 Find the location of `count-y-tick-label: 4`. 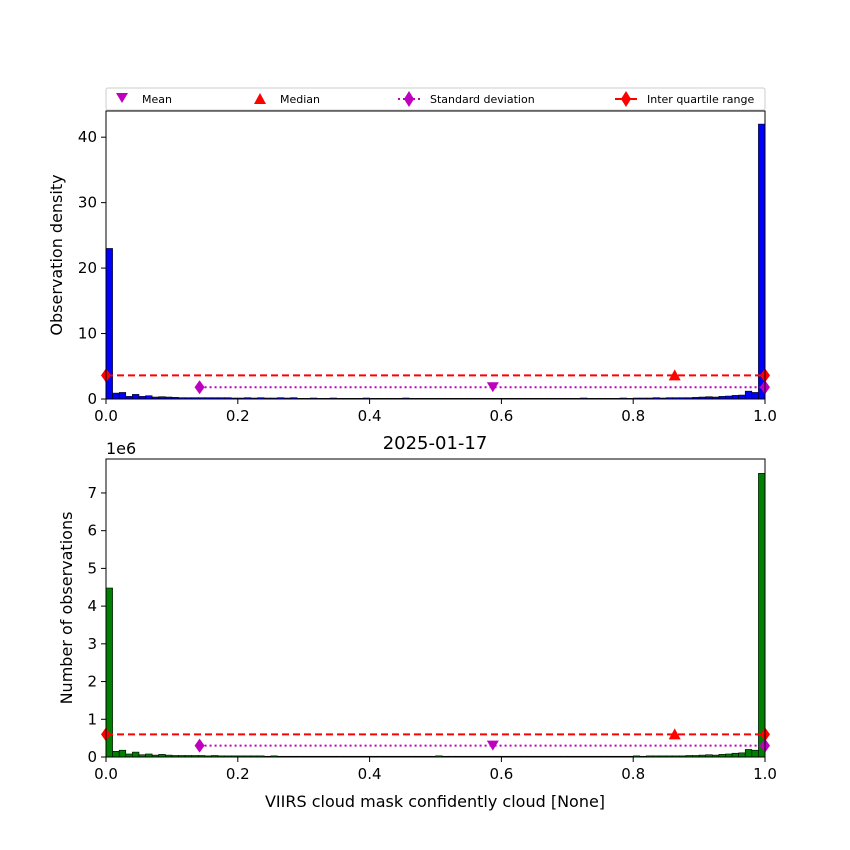

count-y-tick-label: 4 is located at coordinates (92, 606).